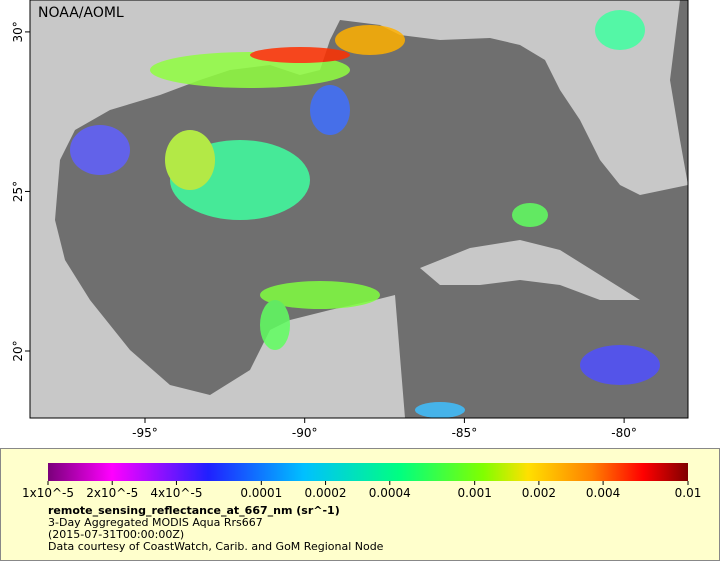 The width and height of the screenshot is (720, 565). What do you see at coordinates (81, 13) in the screenshot?
I see `watermark: NOAA/AOML` at bounding box center [81, 13].